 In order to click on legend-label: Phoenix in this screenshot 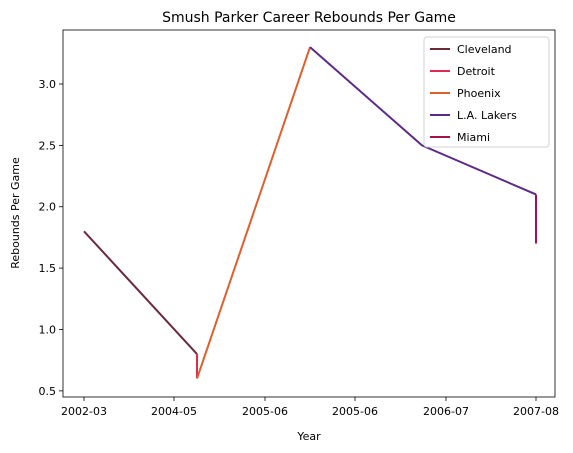, I will do `click(479, 93)`.